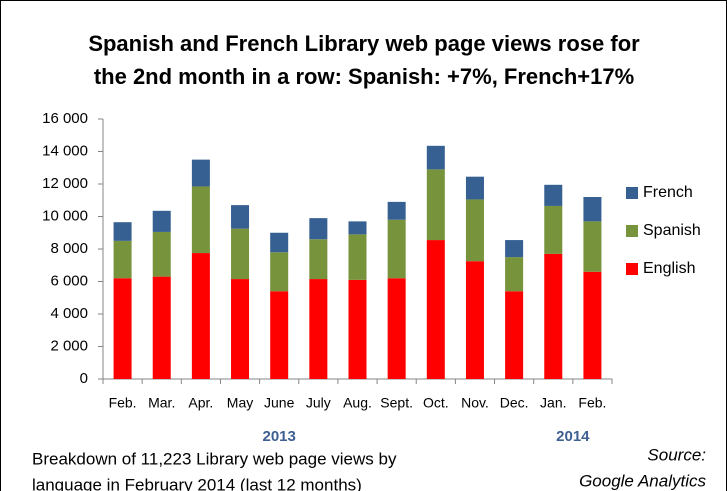 This screenshot has height=491, width=727. What do you see at coordinates (240, 403) in the screenshot?
I see `x-tick-label: May` at bounding box center [240, 403].